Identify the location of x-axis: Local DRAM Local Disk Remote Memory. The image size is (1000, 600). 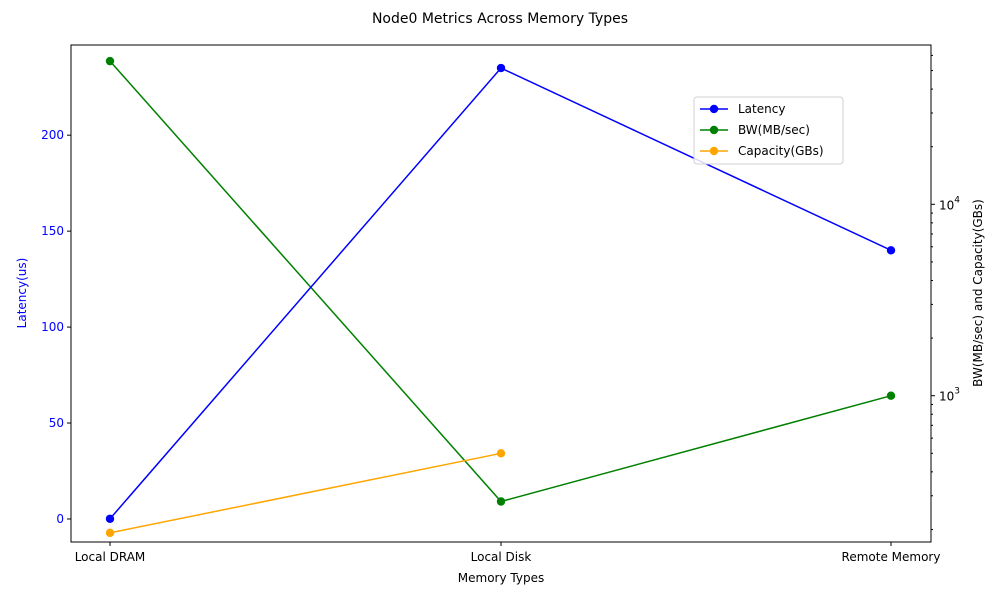
(508, 553).